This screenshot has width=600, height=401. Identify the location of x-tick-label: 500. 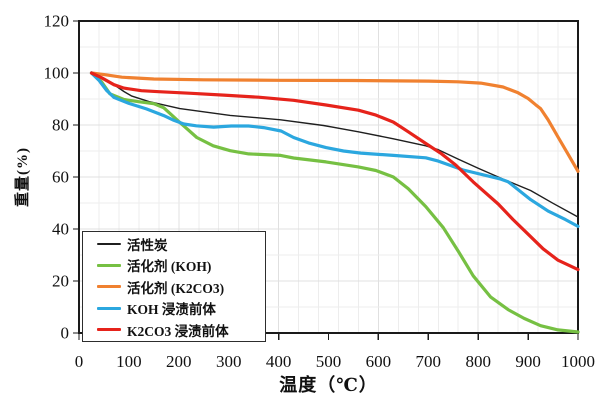
(329, 361).